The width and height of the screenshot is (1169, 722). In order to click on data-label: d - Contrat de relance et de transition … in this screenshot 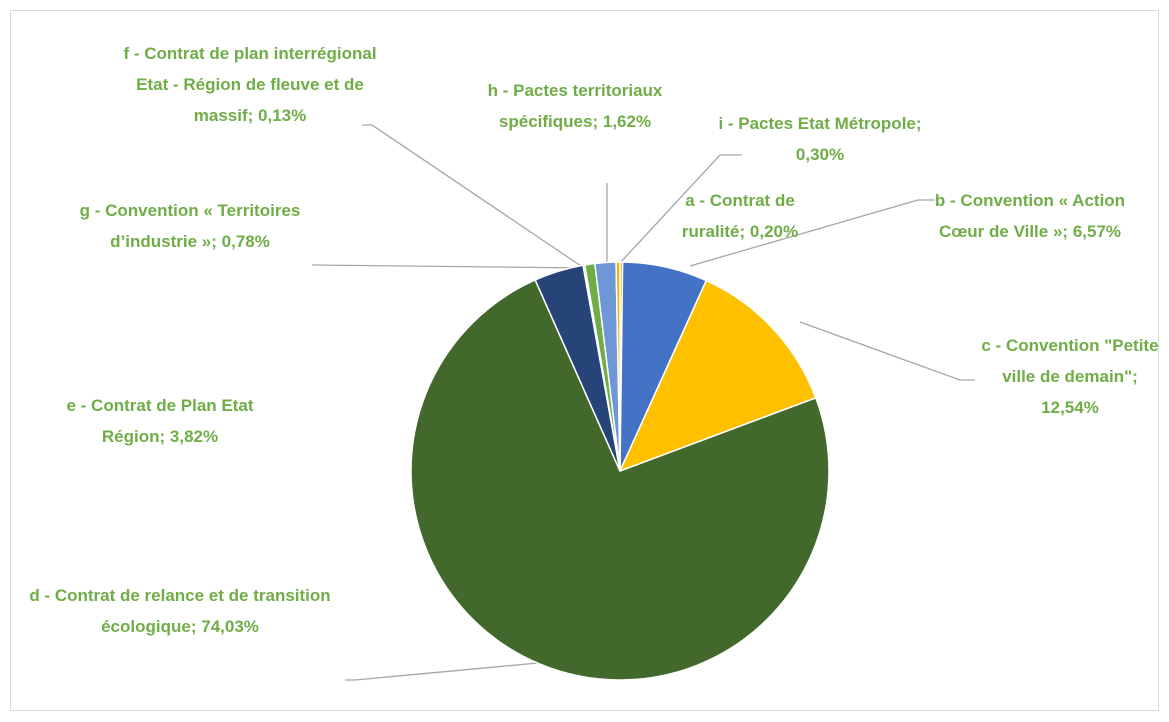, I will do `click(180, 611)`.